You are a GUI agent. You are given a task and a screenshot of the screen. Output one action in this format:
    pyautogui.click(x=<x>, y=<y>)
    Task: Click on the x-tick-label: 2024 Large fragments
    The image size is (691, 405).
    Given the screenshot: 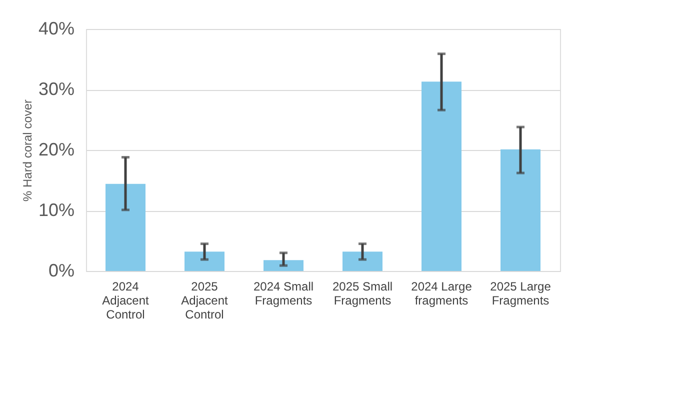 What is the action you would take?
    pyautogui.click(x=441, y=294)
    